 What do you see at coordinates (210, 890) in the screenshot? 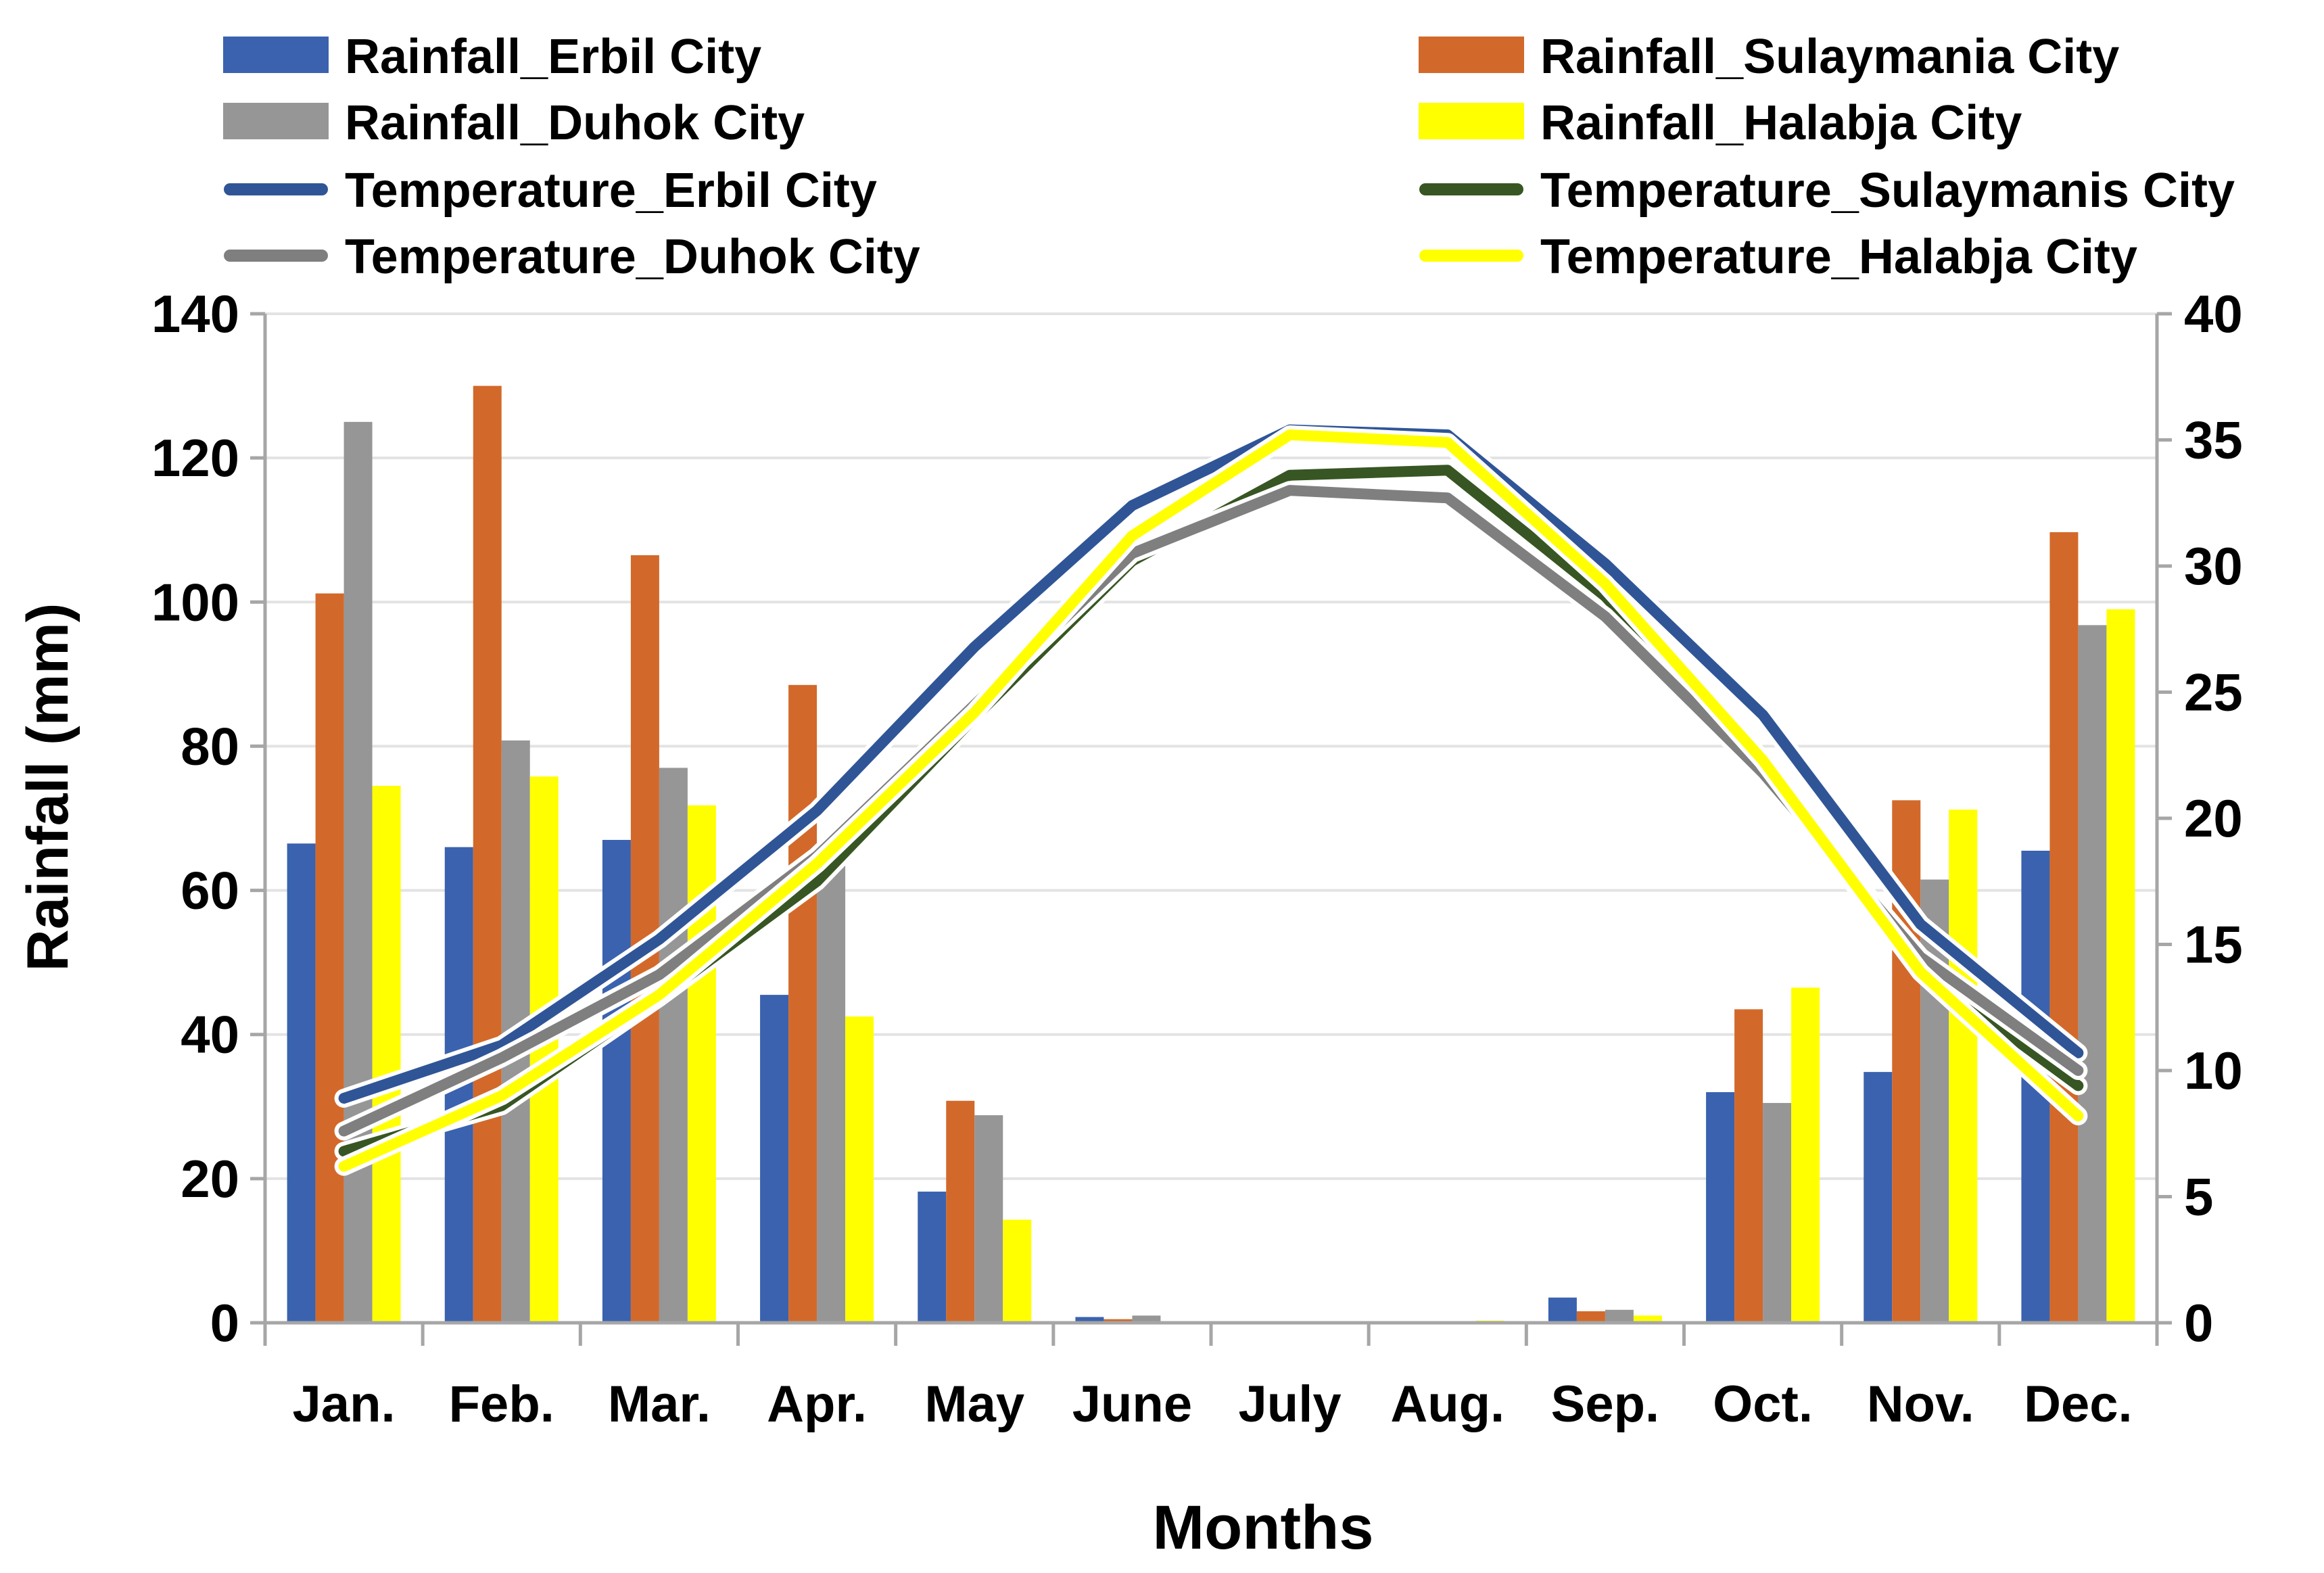
I see `y-tick-label: 60` at bounding box center [210, 890].